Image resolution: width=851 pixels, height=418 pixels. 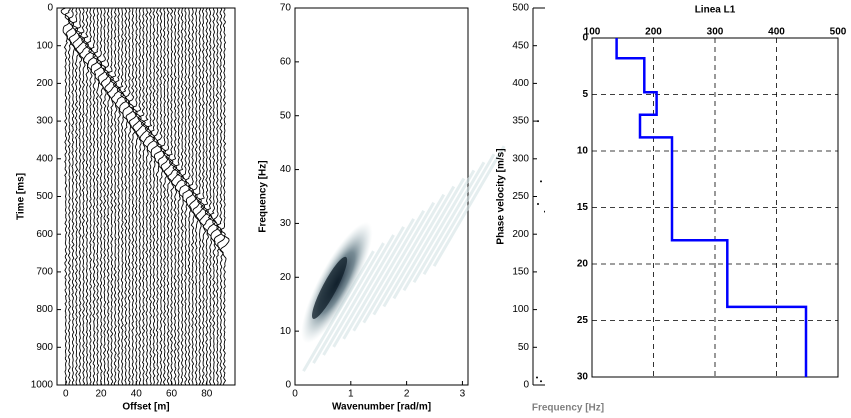 I want to click on y-tick-label: 15, so click(x=583, y=207).